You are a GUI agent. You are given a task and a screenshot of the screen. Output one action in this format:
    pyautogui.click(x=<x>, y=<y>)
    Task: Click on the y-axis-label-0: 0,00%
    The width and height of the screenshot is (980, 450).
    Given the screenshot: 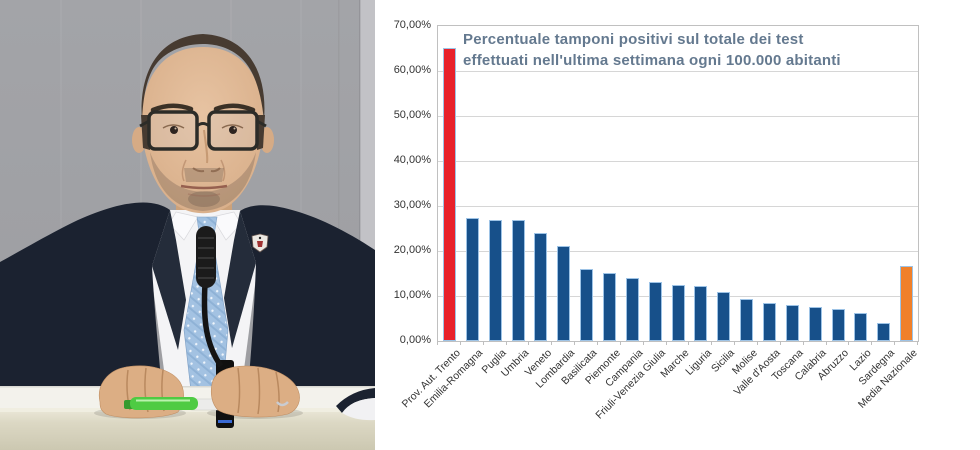 What is the action you would take?
    pyautogui.click(x=415, y=339)
    